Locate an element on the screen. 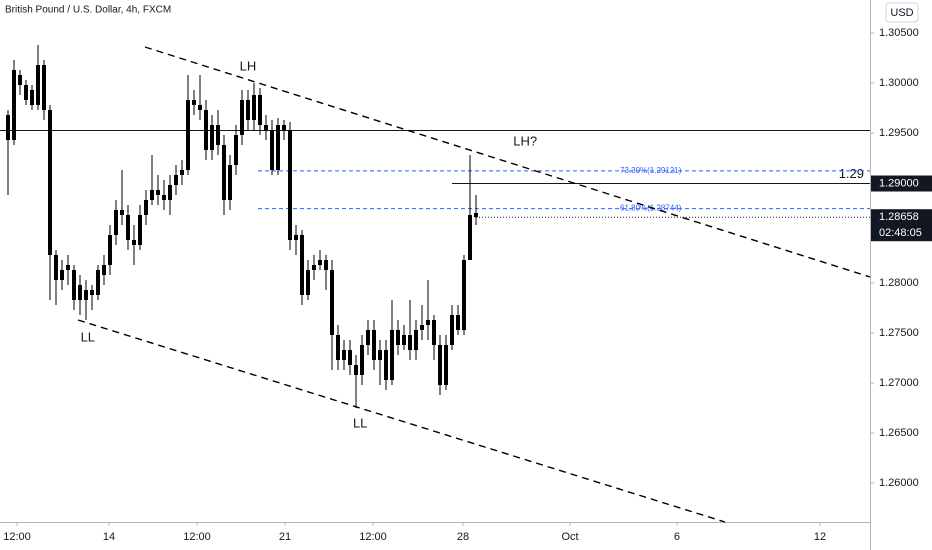 The height and width of the screenshot is (550, 932). price-tag is located at coordinates (901, 183).